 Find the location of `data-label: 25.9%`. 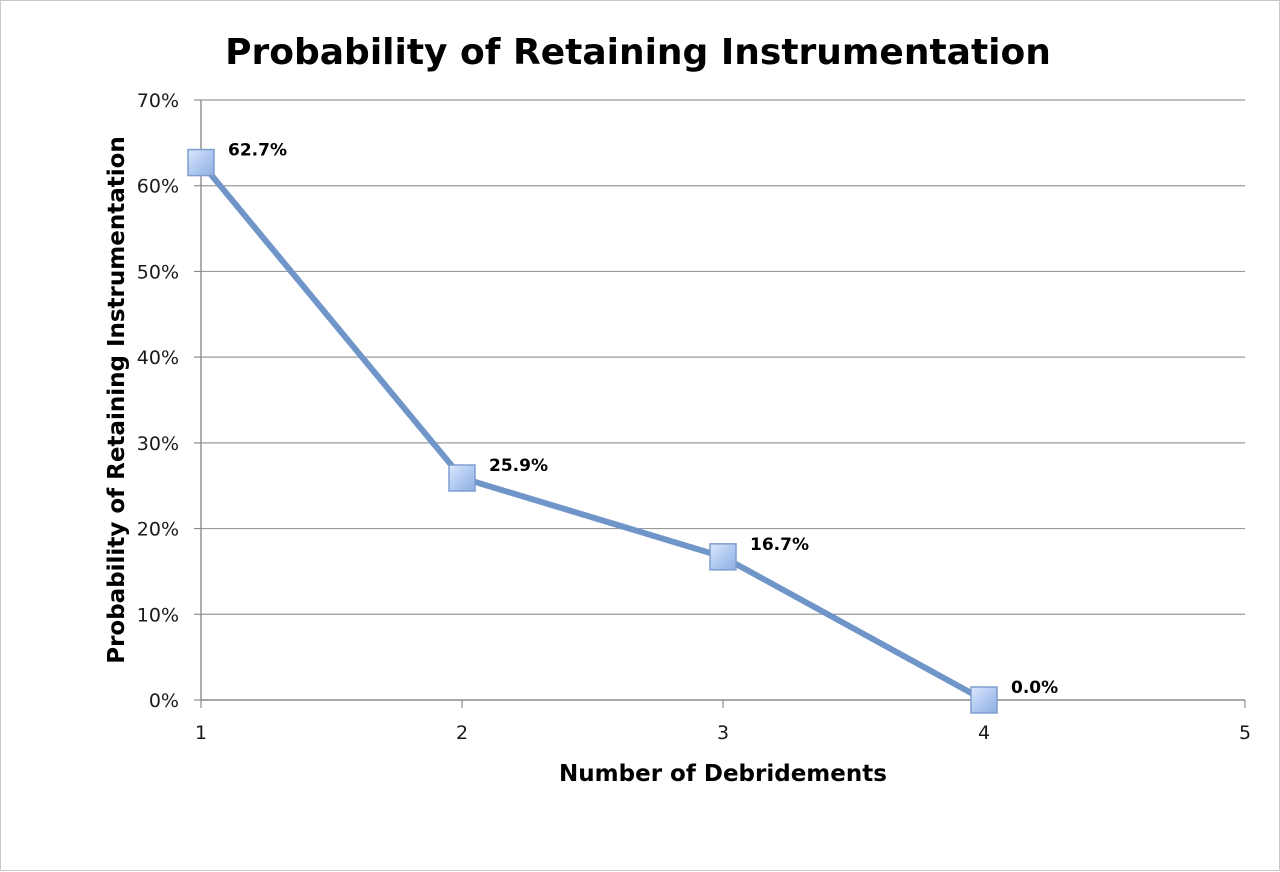

data-label: 25.9% is located at coordinates (518, 466).